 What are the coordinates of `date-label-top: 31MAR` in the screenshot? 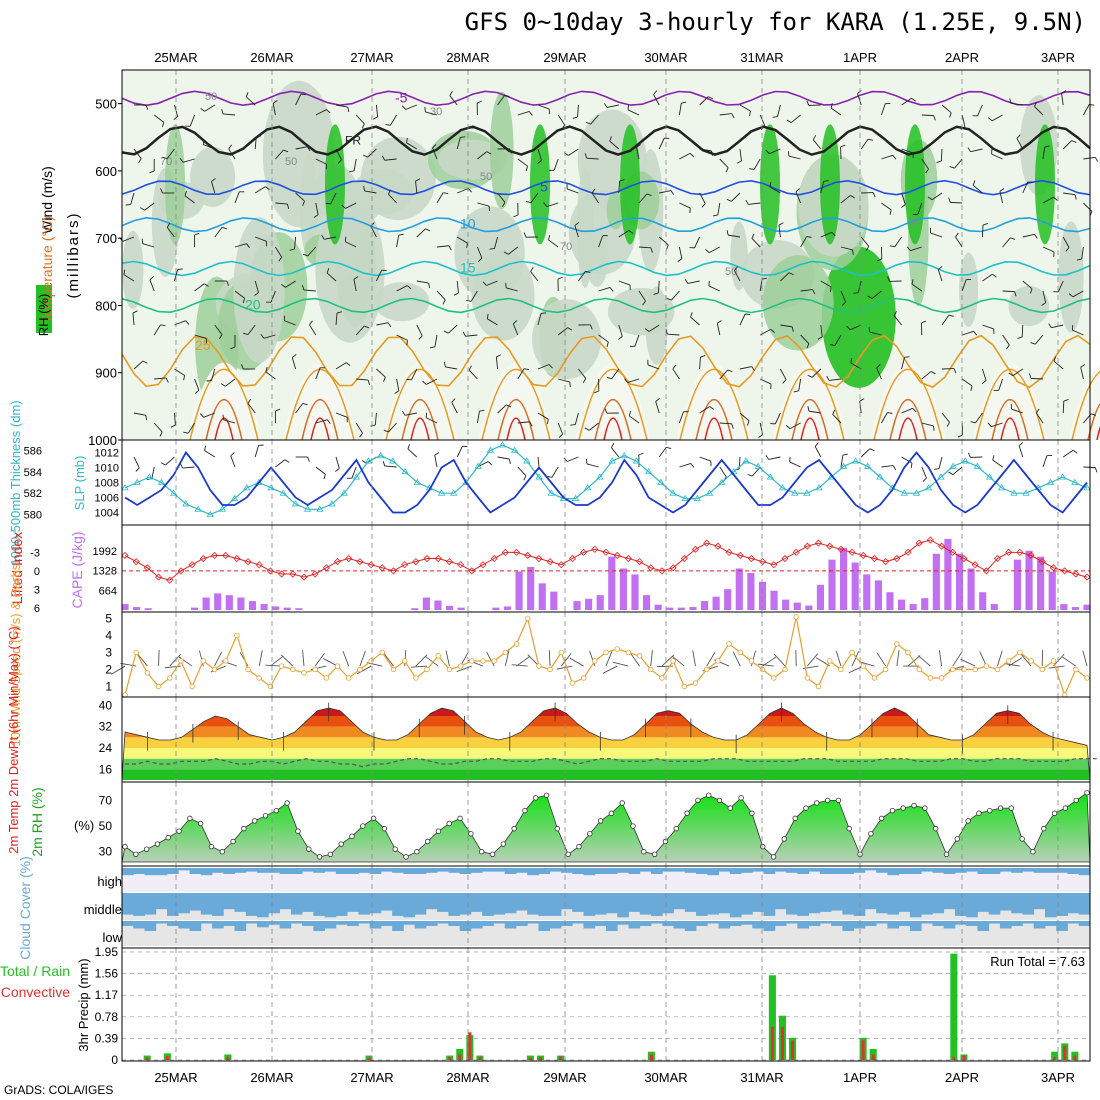 It's located at (761, 57).